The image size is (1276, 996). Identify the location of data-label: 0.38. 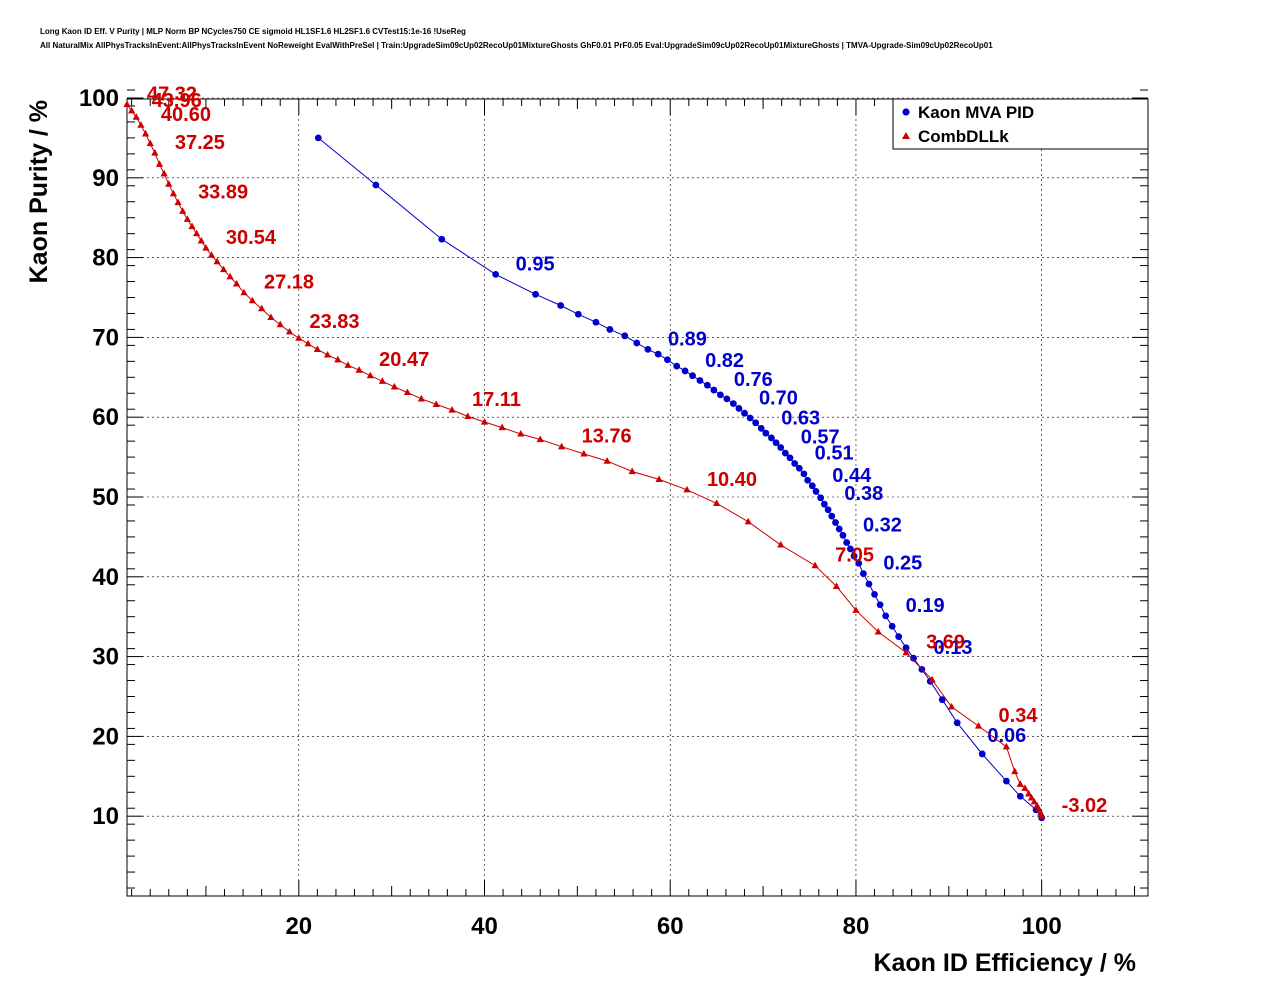
(863, 494).